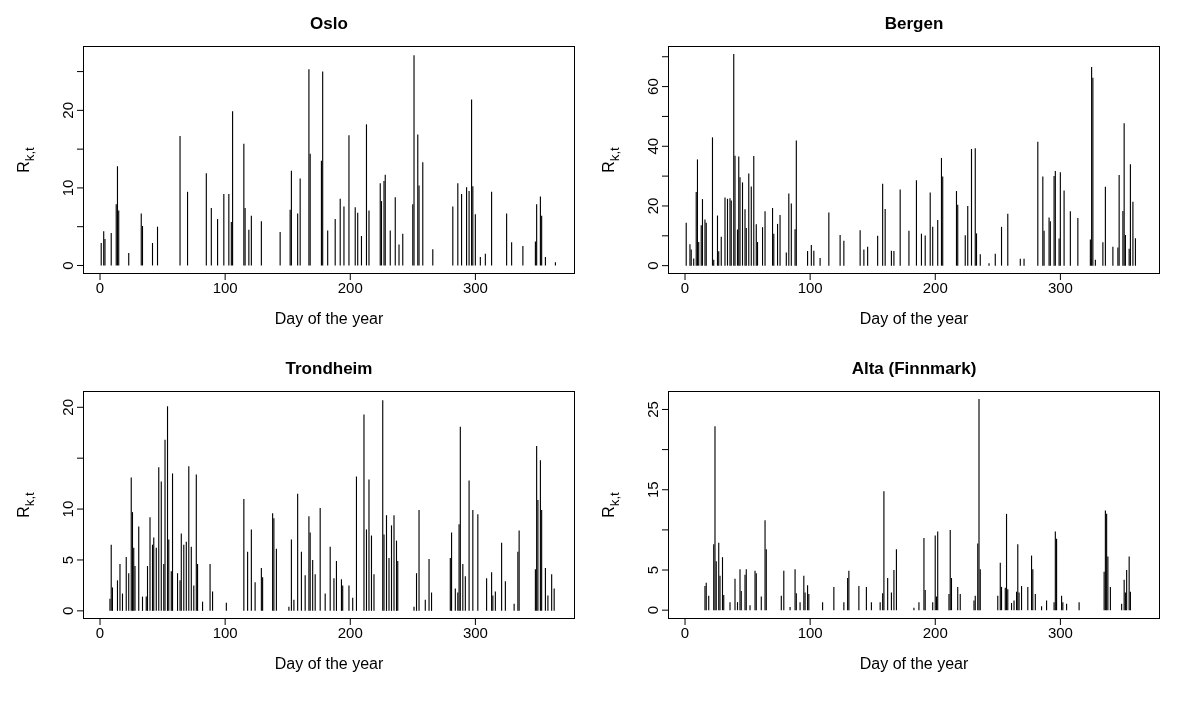 The height and width of the screenshot is (701, 1186). Describe the element at coordinates (652, 490) in the screenshot. I see `y-tick-label: 15` at that location.